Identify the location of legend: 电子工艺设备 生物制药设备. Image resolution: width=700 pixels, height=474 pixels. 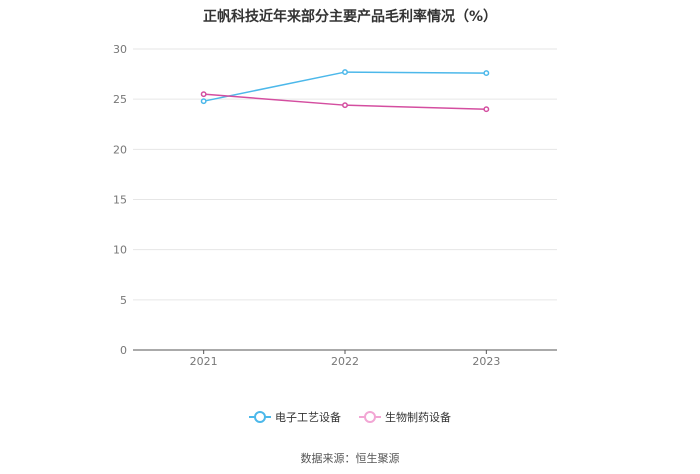
(350, 417).